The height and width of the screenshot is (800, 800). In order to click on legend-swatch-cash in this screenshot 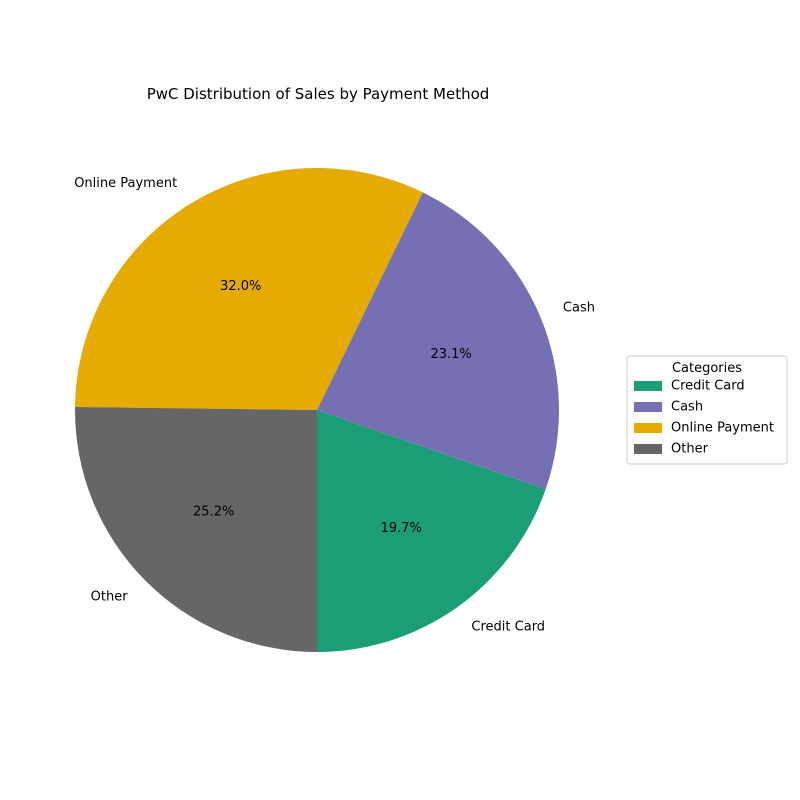, I will do `click(648, 407)`.